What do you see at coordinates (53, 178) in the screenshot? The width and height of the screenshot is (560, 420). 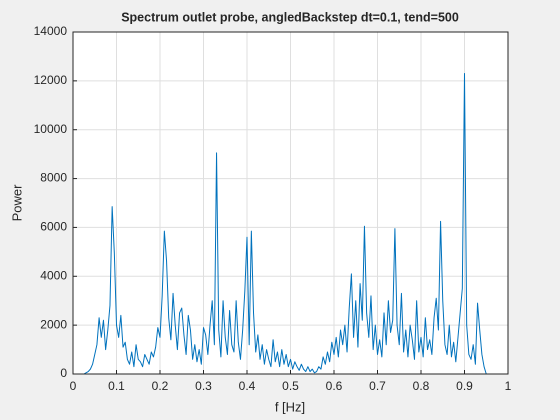 I see `y-tick-label: 8000` at bounding box center [53, 178].